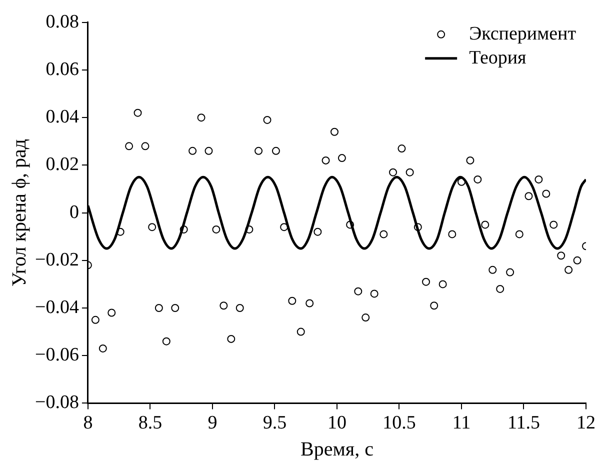 The image size is (608, 470). Describe the element at coordinates (19, 213) in the screenshot. I see `y-axis-title: Угол крена ϕ, рад` at that location.